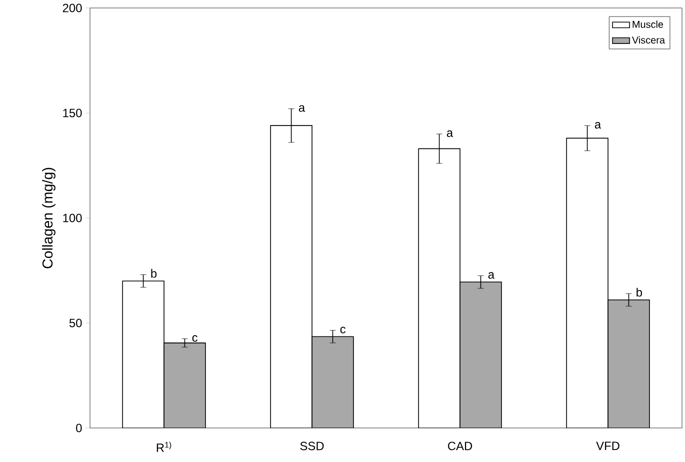  Describe the element at coordinates (648, 40) in the screenshot. I see `legend-label: Viscera` at that location.